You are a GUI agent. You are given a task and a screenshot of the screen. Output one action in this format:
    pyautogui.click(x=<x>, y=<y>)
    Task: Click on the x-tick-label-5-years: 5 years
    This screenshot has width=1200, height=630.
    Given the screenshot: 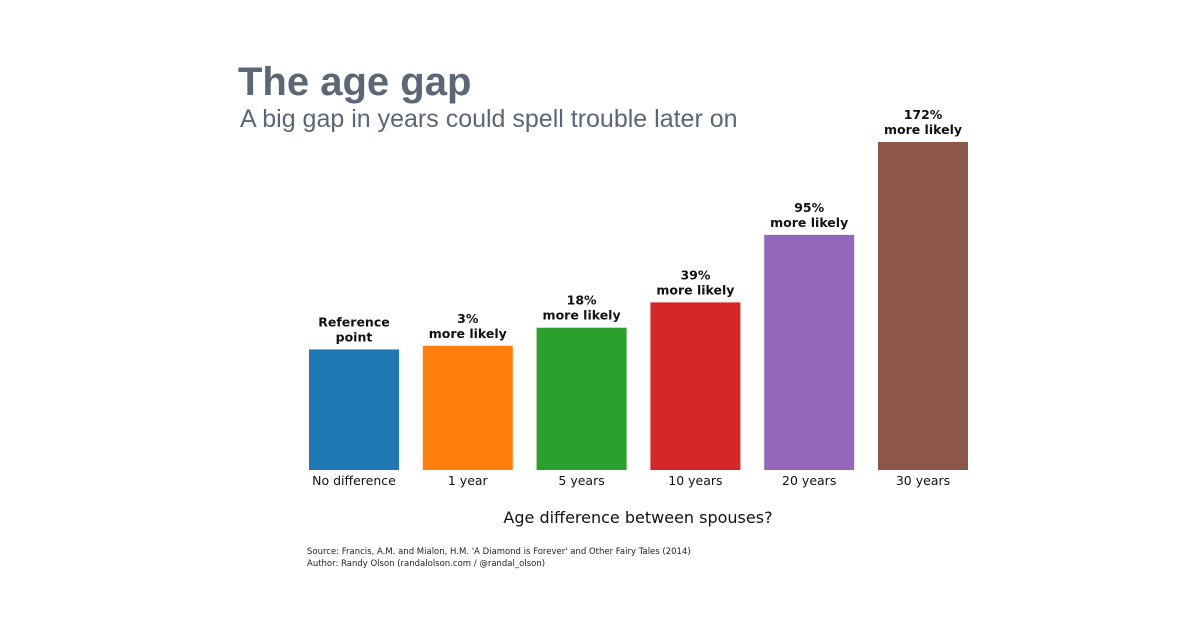 What is the action you would take?
    pyautogui.click(x=581, y=480)
    